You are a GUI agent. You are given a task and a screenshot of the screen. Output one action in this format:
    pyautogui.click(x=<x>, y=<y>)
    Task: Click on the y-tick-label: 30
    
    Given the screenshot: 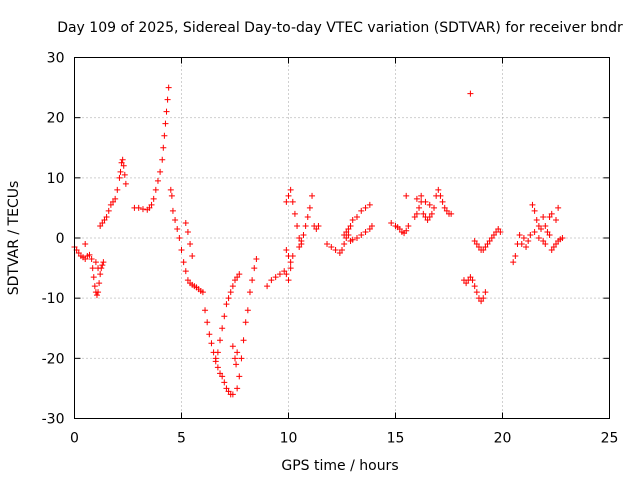 What is the action you would take?
    pyautogui.click(x=56, y=59)
    